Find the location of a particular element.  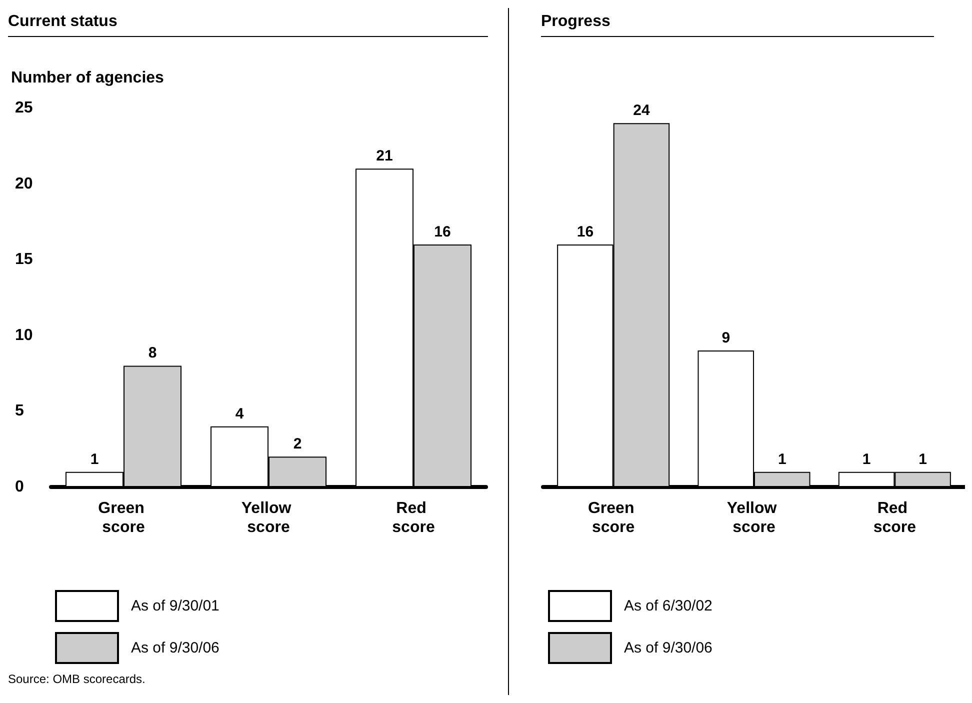

data-label: 4 is located at coordinates (239, 413).